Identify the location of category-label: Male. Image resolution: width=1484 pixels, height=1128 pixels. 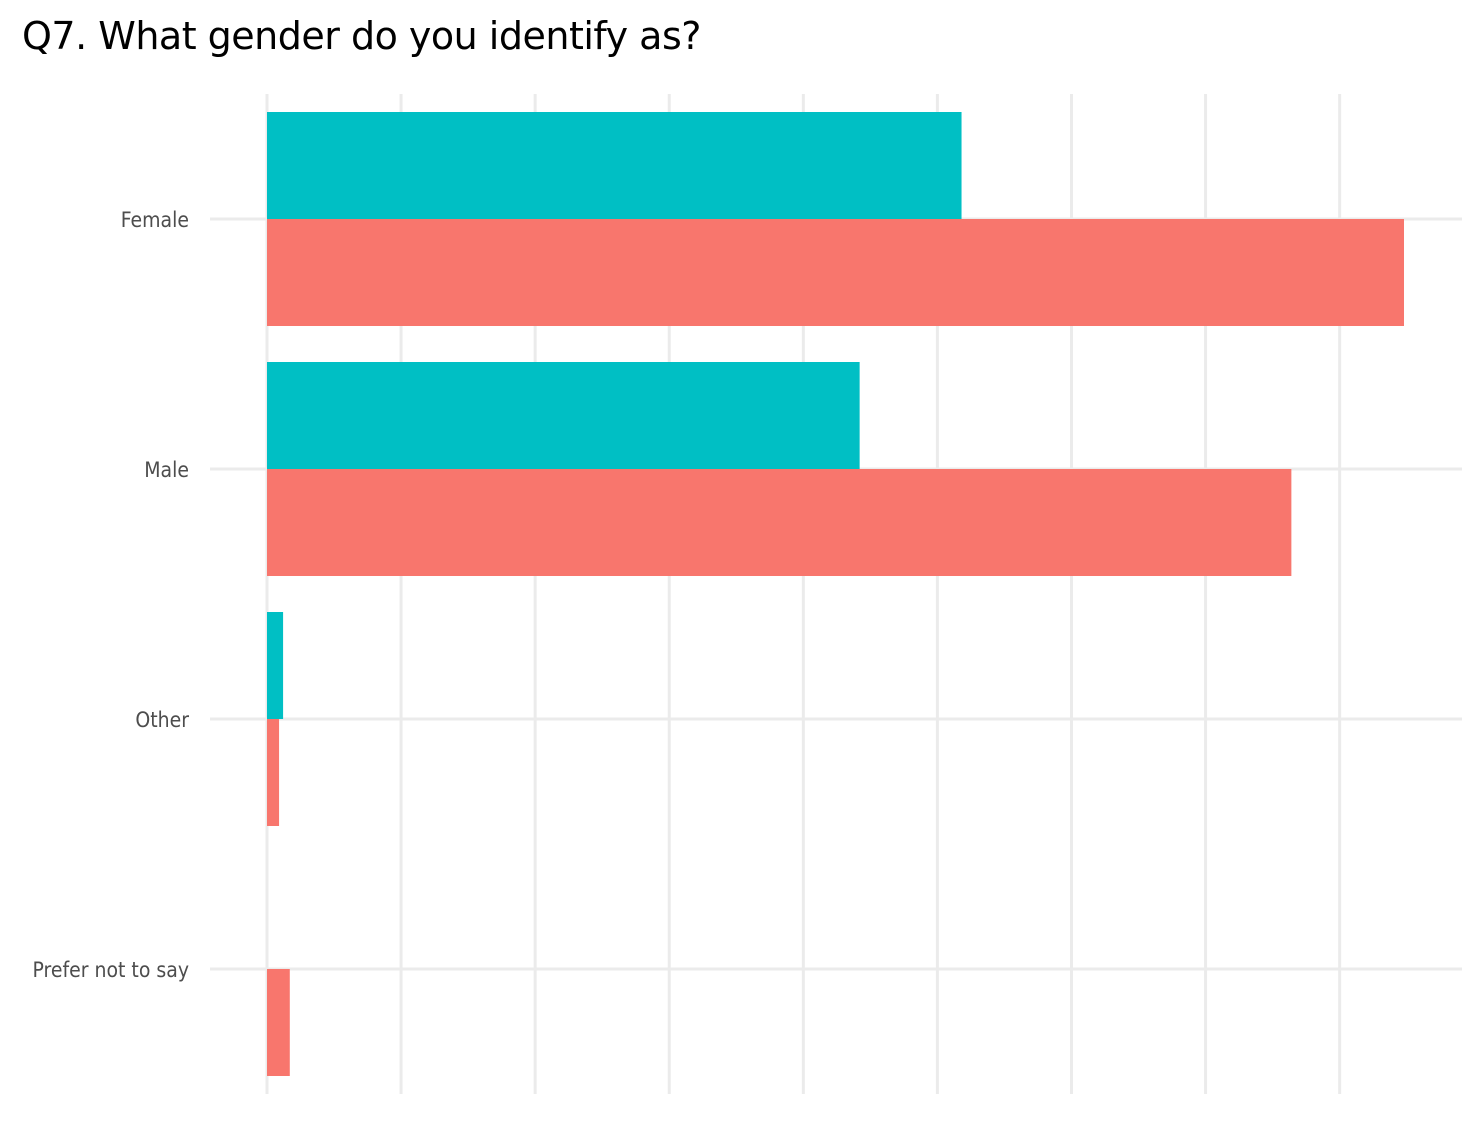
(166, 470).